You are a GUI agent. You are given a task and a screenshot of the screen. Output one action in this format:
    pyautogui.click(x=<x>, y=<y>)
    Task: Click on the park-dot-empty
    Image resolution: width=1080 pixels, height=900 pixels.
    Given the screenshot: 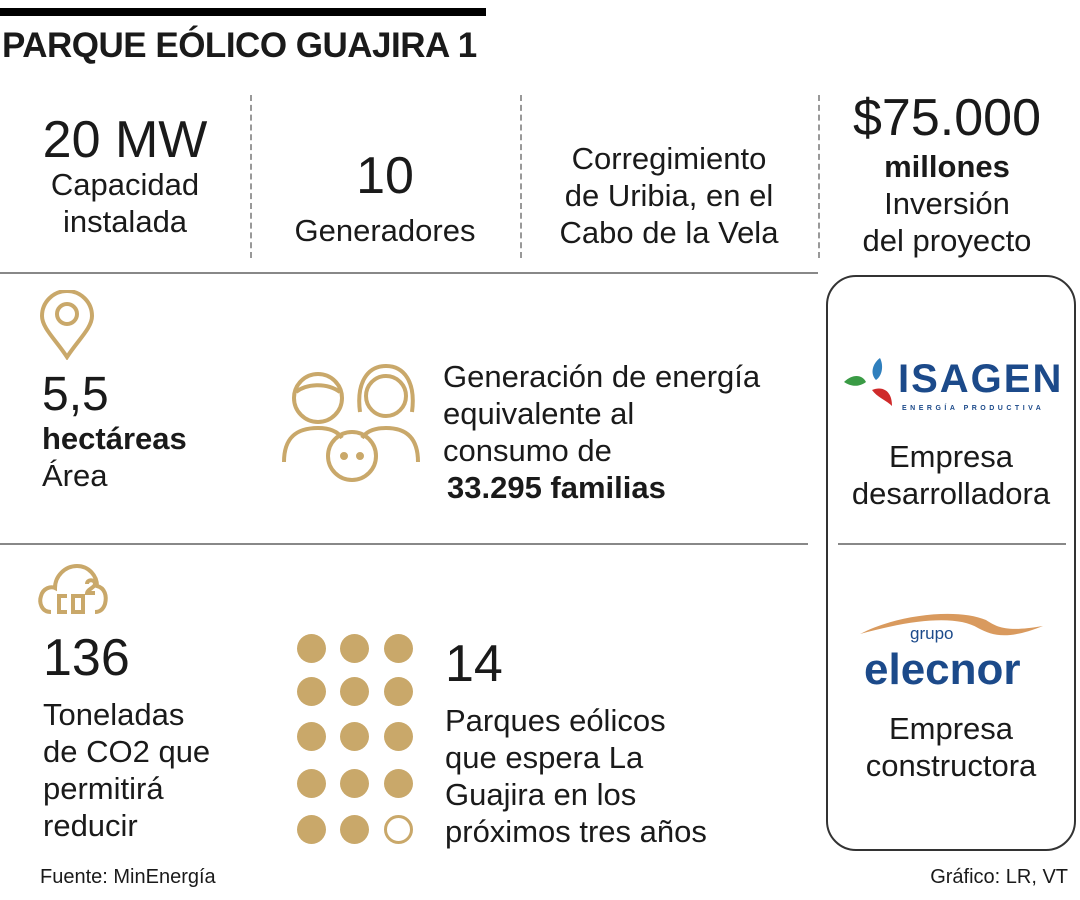 What is the action you would take?
    pyautogui.click(x=398, y=829)
    